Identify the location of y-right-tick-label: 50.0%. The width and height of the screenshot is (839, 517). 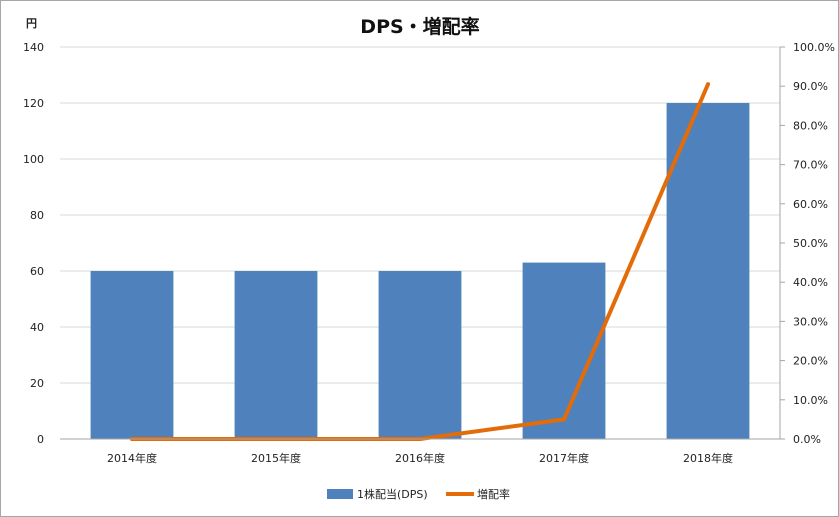
(810, 243).